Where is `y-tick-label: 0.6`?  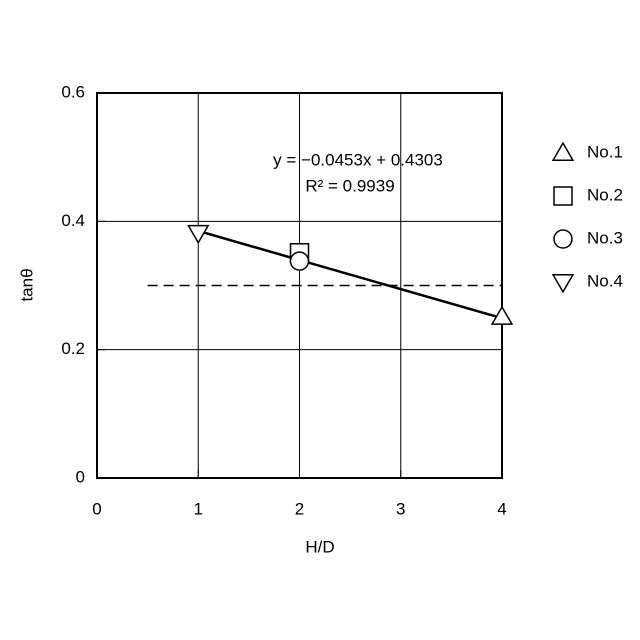
y-tick-label: 0.6 is located at coordinates (73, 91).